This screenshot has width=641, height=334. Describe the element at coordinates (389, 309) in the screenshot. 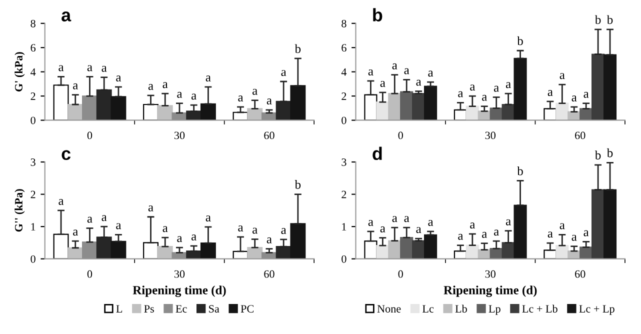

I see `legend-label: None` at that location.